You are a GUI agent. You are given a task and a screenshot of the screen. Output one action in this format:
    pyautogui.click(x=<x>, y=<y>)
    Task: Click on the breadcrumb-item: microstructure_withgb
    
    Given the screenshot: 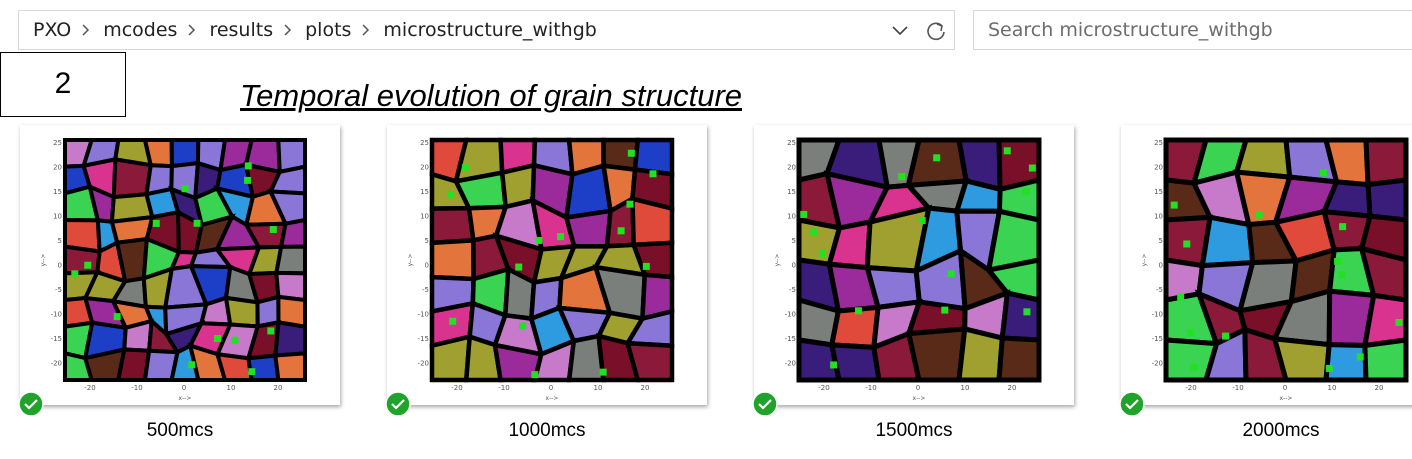 What is the action you would take?
    pyautogui.click(x=490, y=30)
    